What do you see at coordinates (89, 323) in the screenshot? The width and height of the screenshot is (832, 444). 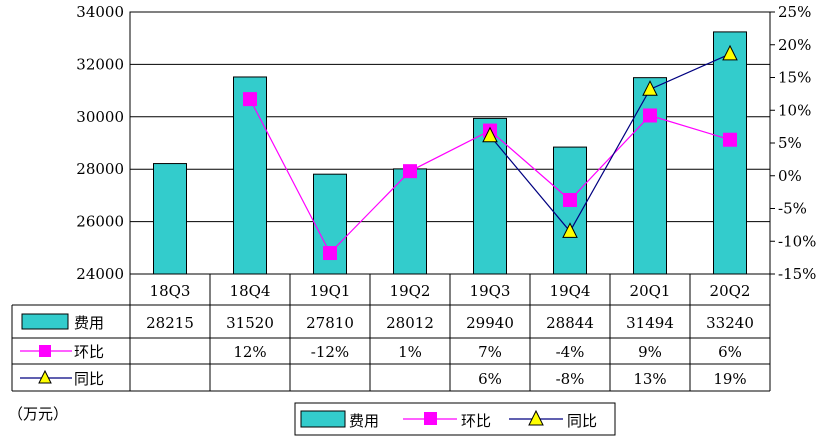 I see `table-series-name: 费用` at bounding box center [89, 323].